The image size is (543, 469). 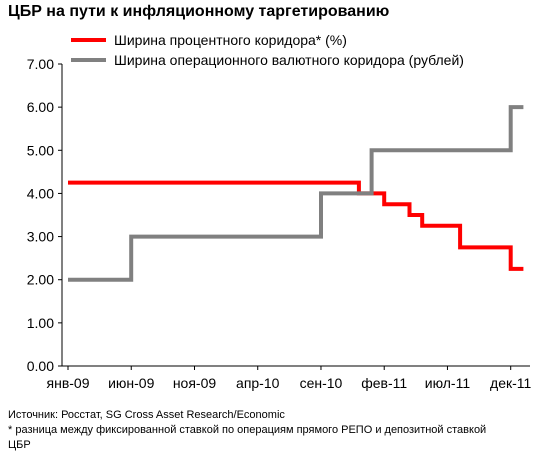 What do you see at coordinates (230, 40) in the screenshot?
I see `legend-label-1: Ширина процентного коридора* (%)` at bounding box center [230, 40].